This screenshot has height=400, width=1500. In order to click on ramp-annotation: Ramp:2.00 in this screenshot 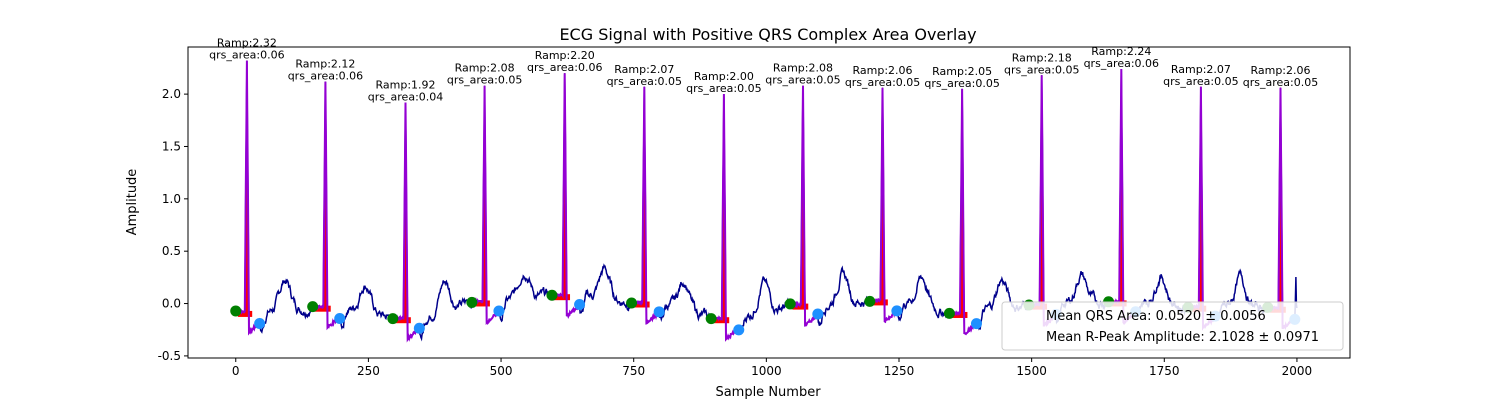, I will do `click(724, 76)`.